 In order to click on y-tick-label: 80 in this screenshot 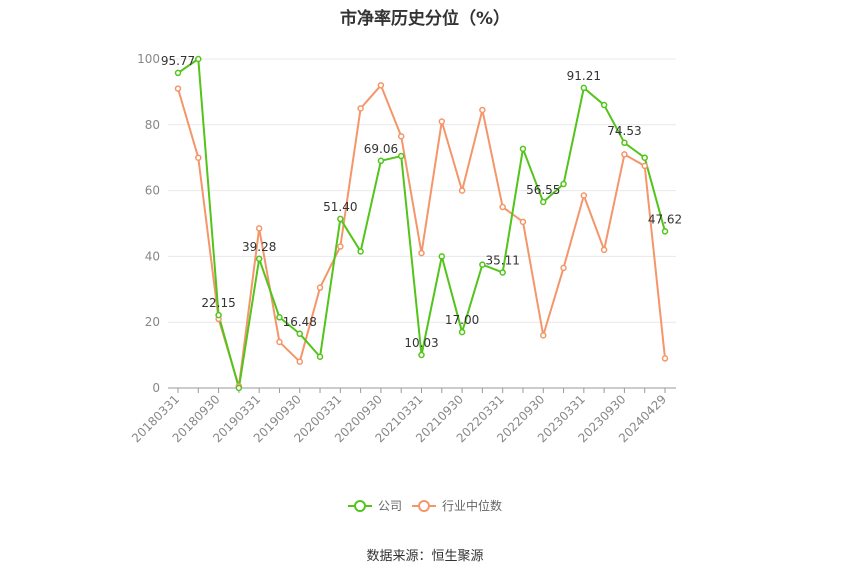, I will do `click(152, 125)`.